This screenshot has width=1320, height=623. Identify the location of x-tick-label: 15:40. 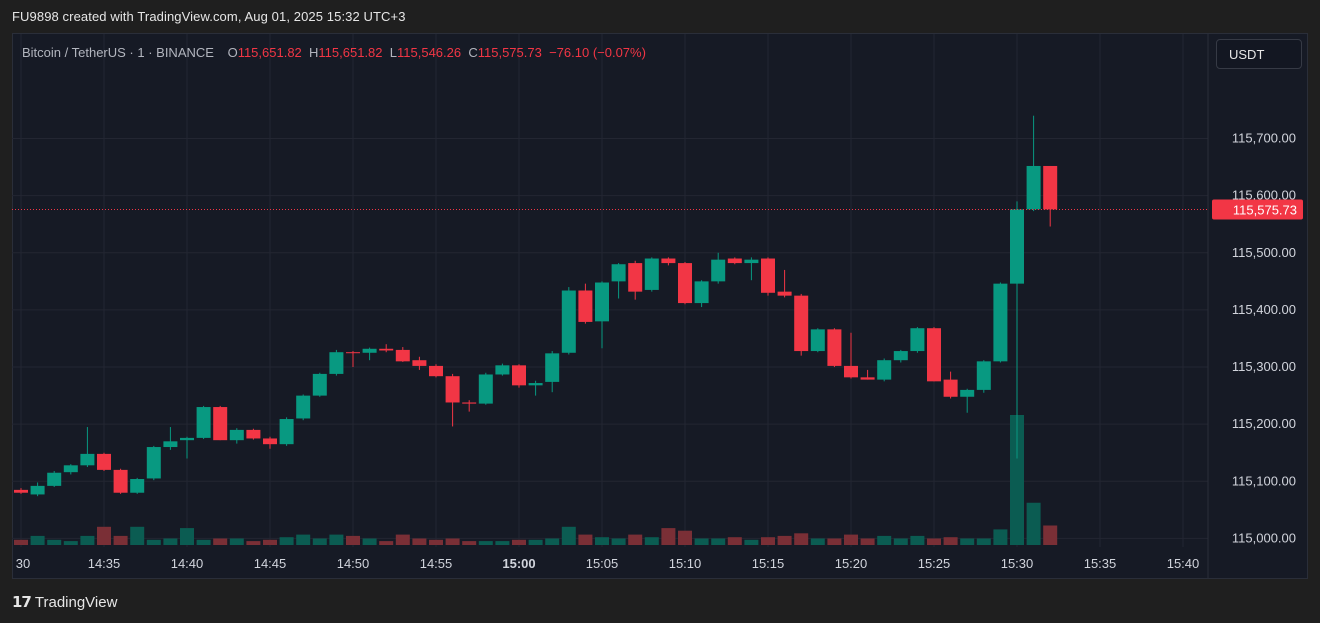
(1183, 563).